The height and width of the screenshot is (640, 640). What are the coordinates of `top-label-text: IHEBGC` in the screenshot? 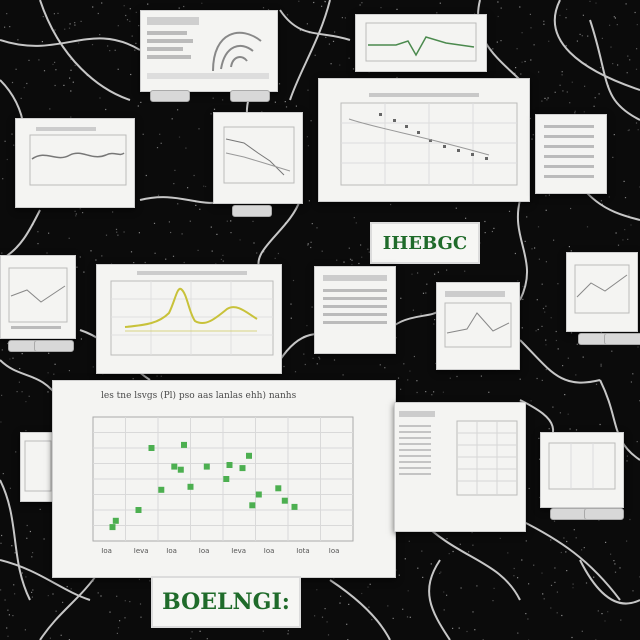 It's located at (425, 243).